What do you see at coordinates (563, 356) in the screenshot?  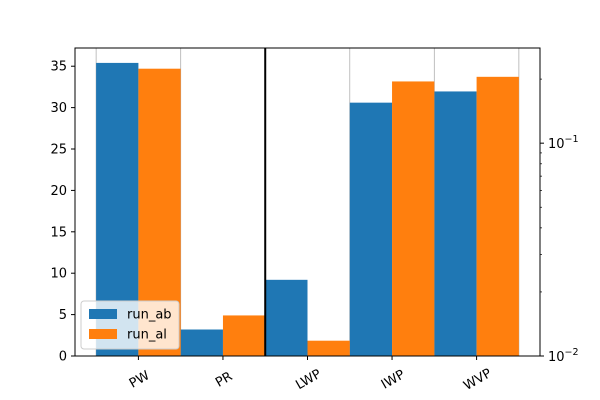 I see `right-y-tick-label: 10⁻²` at bounding box center [563, 356].